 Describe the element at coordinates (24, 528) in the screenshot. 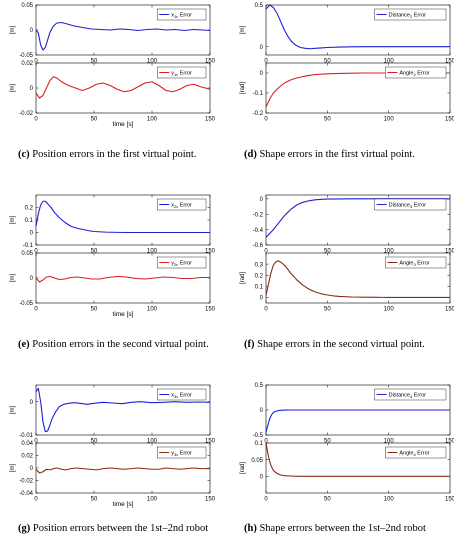

I see `caption-g-letter: (g)` at that location.